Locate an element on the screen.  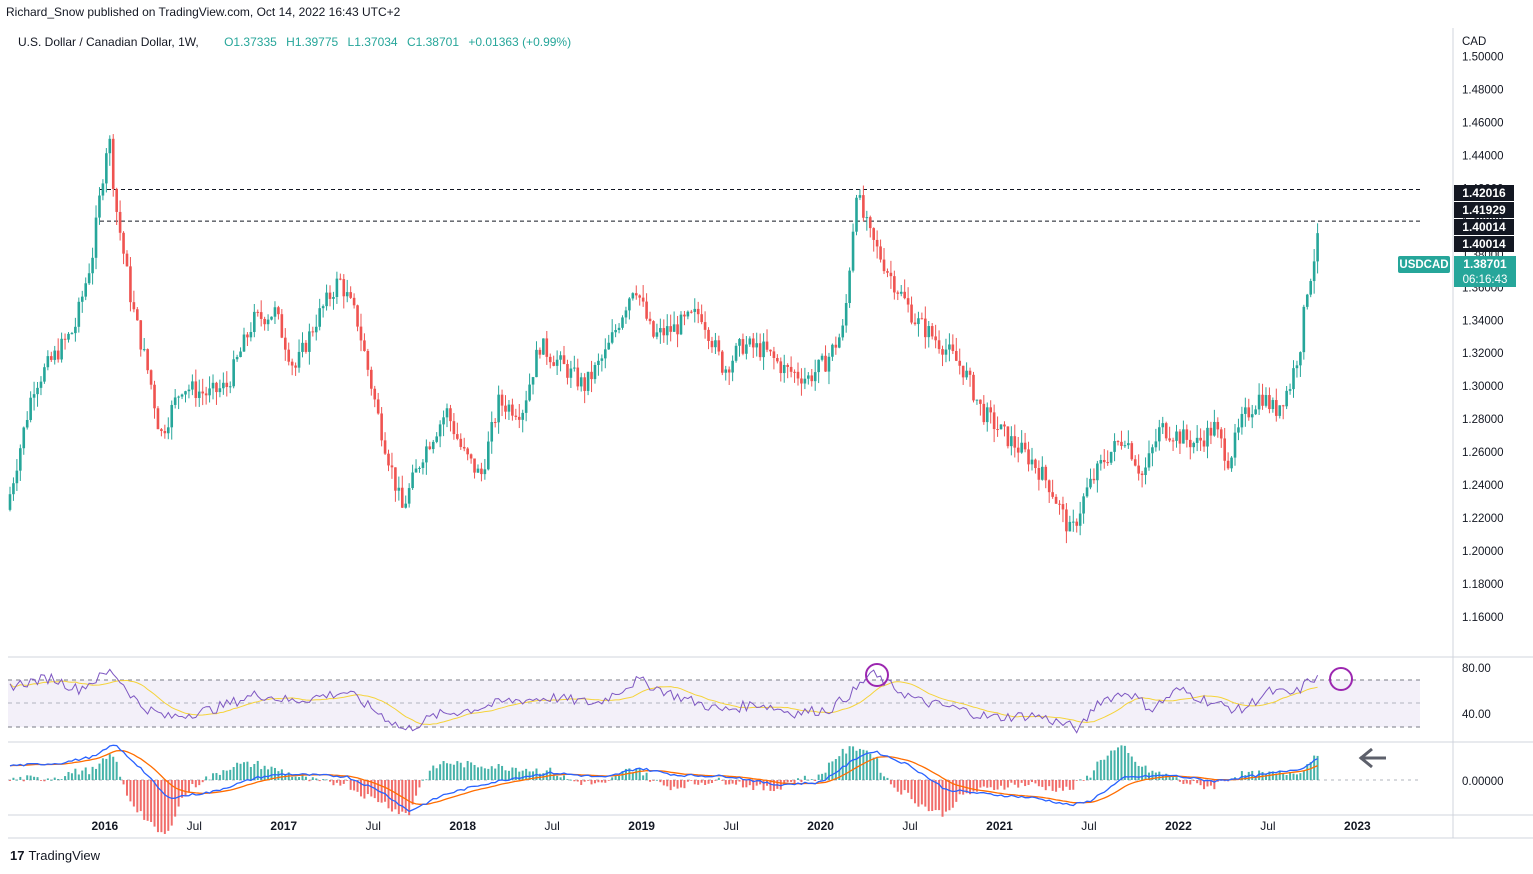
time-tick: 2021 is located at coordinates (999, 826).